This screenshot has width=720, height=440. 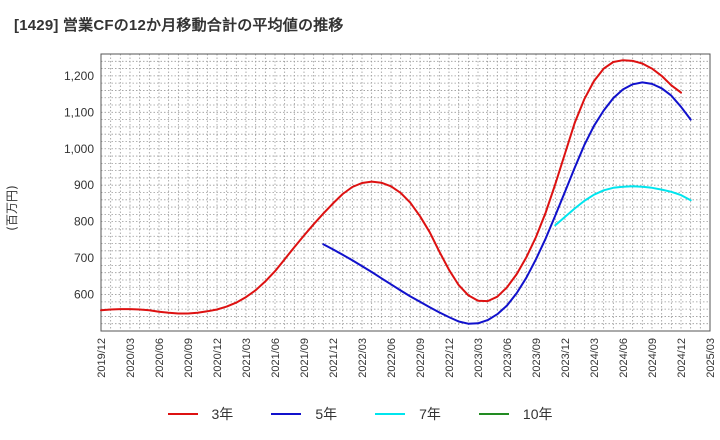 What do you see at coordinates (653, 358) in the screenshot?
I see `x-tick-label: 2024/09` at bounding box center [653, 358].